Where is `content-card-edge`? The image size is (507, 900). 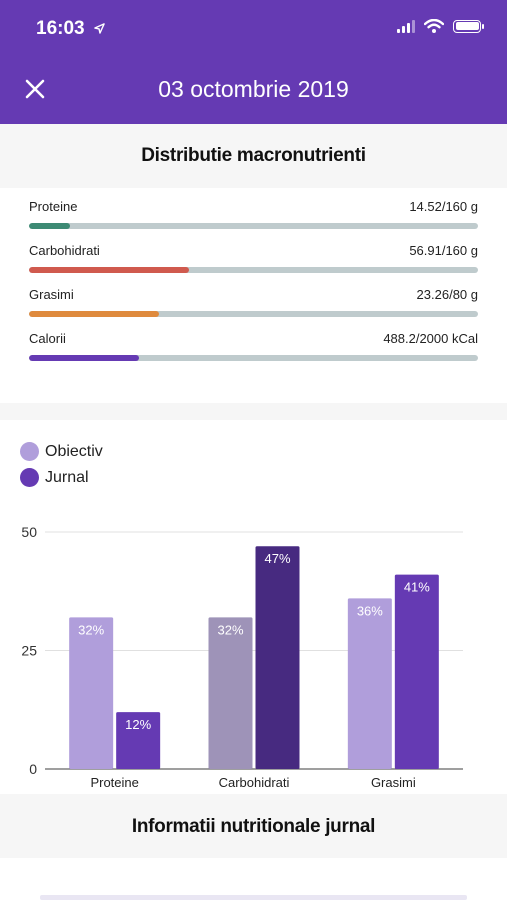 content-card-edge is located at coordinates (253, 897).